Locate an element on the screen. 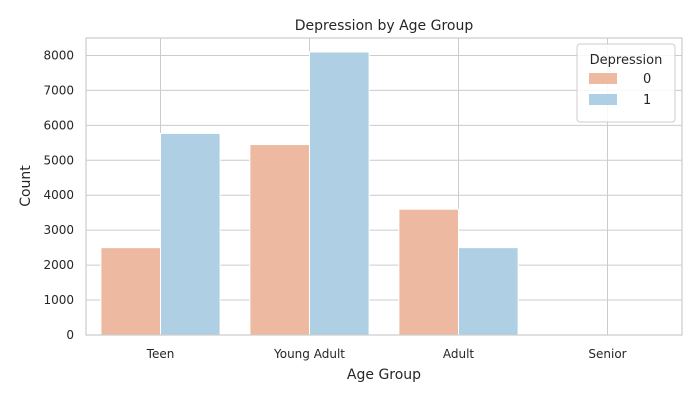 The height and width of the screenshot is (400, 700). legend: Depression 01 is located at coordinates (626, 83).